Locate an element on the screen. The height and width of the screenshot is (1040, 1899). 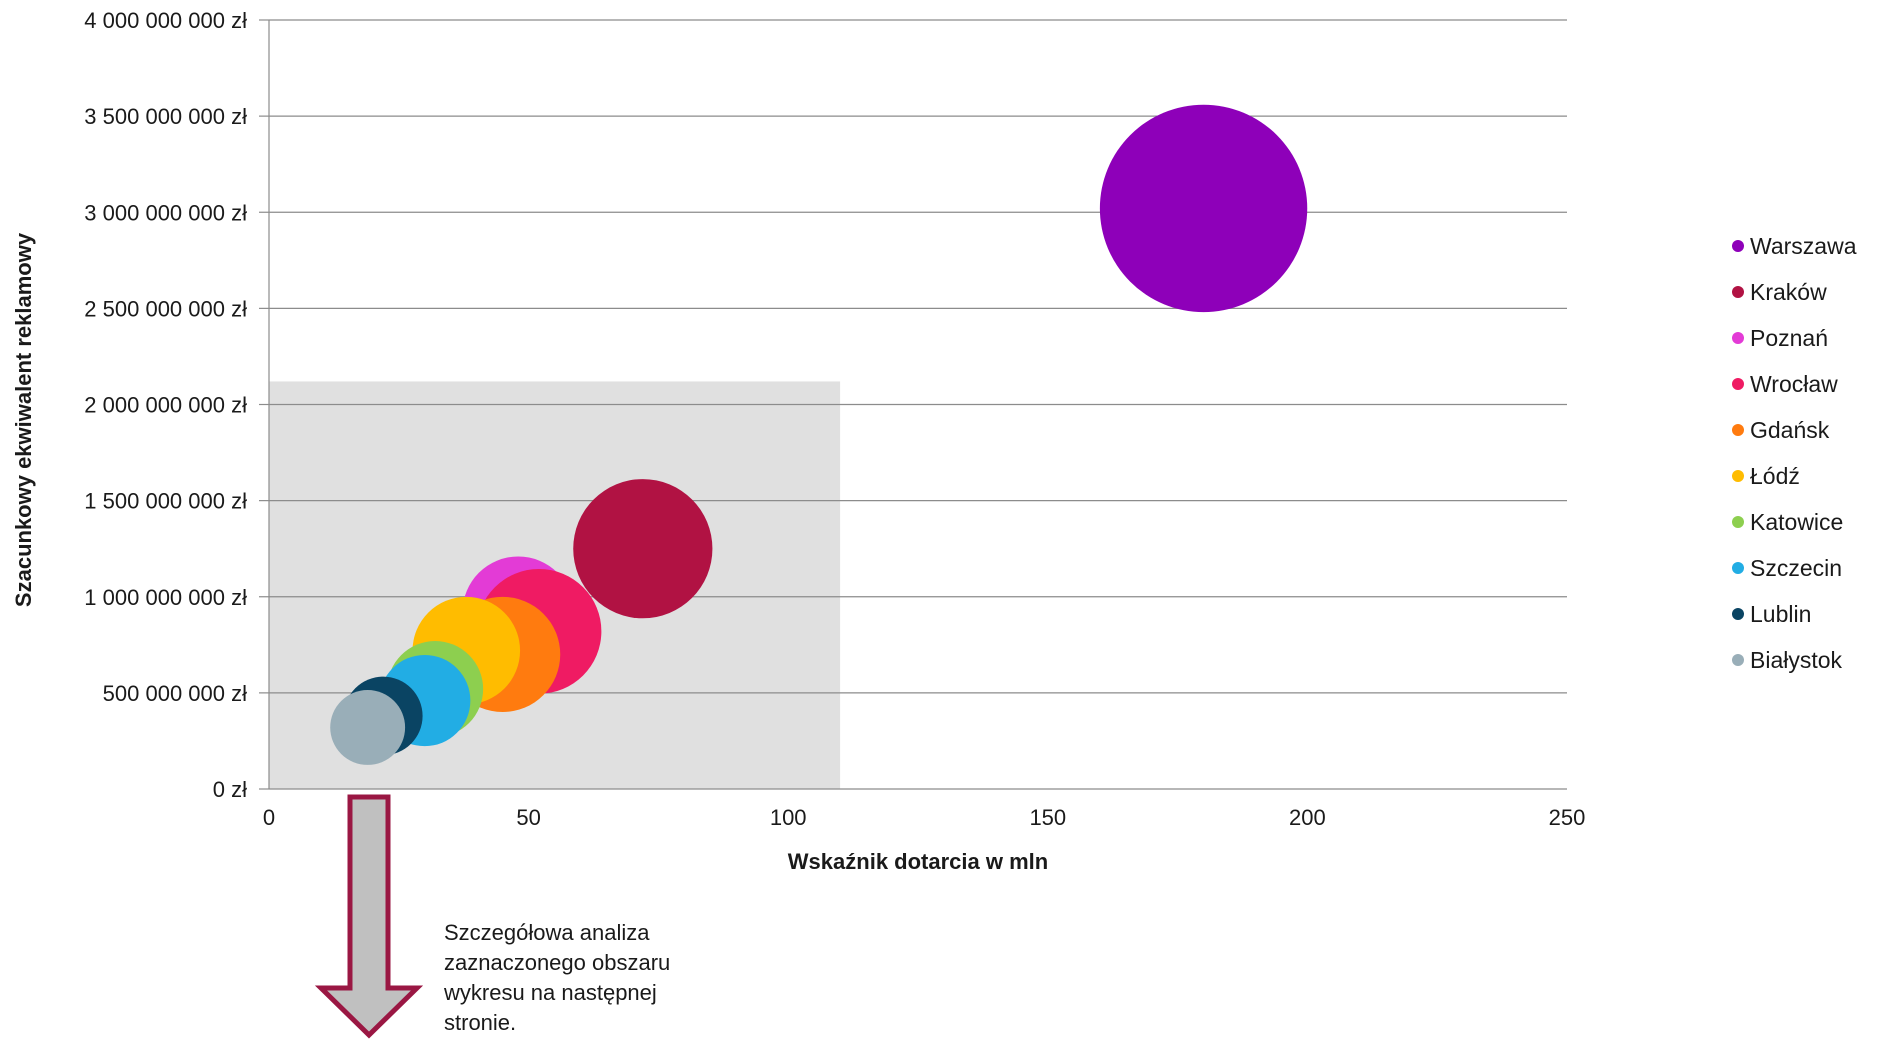
y-tick-label: 500 000 000 zł is located at coordinates (175, 693).